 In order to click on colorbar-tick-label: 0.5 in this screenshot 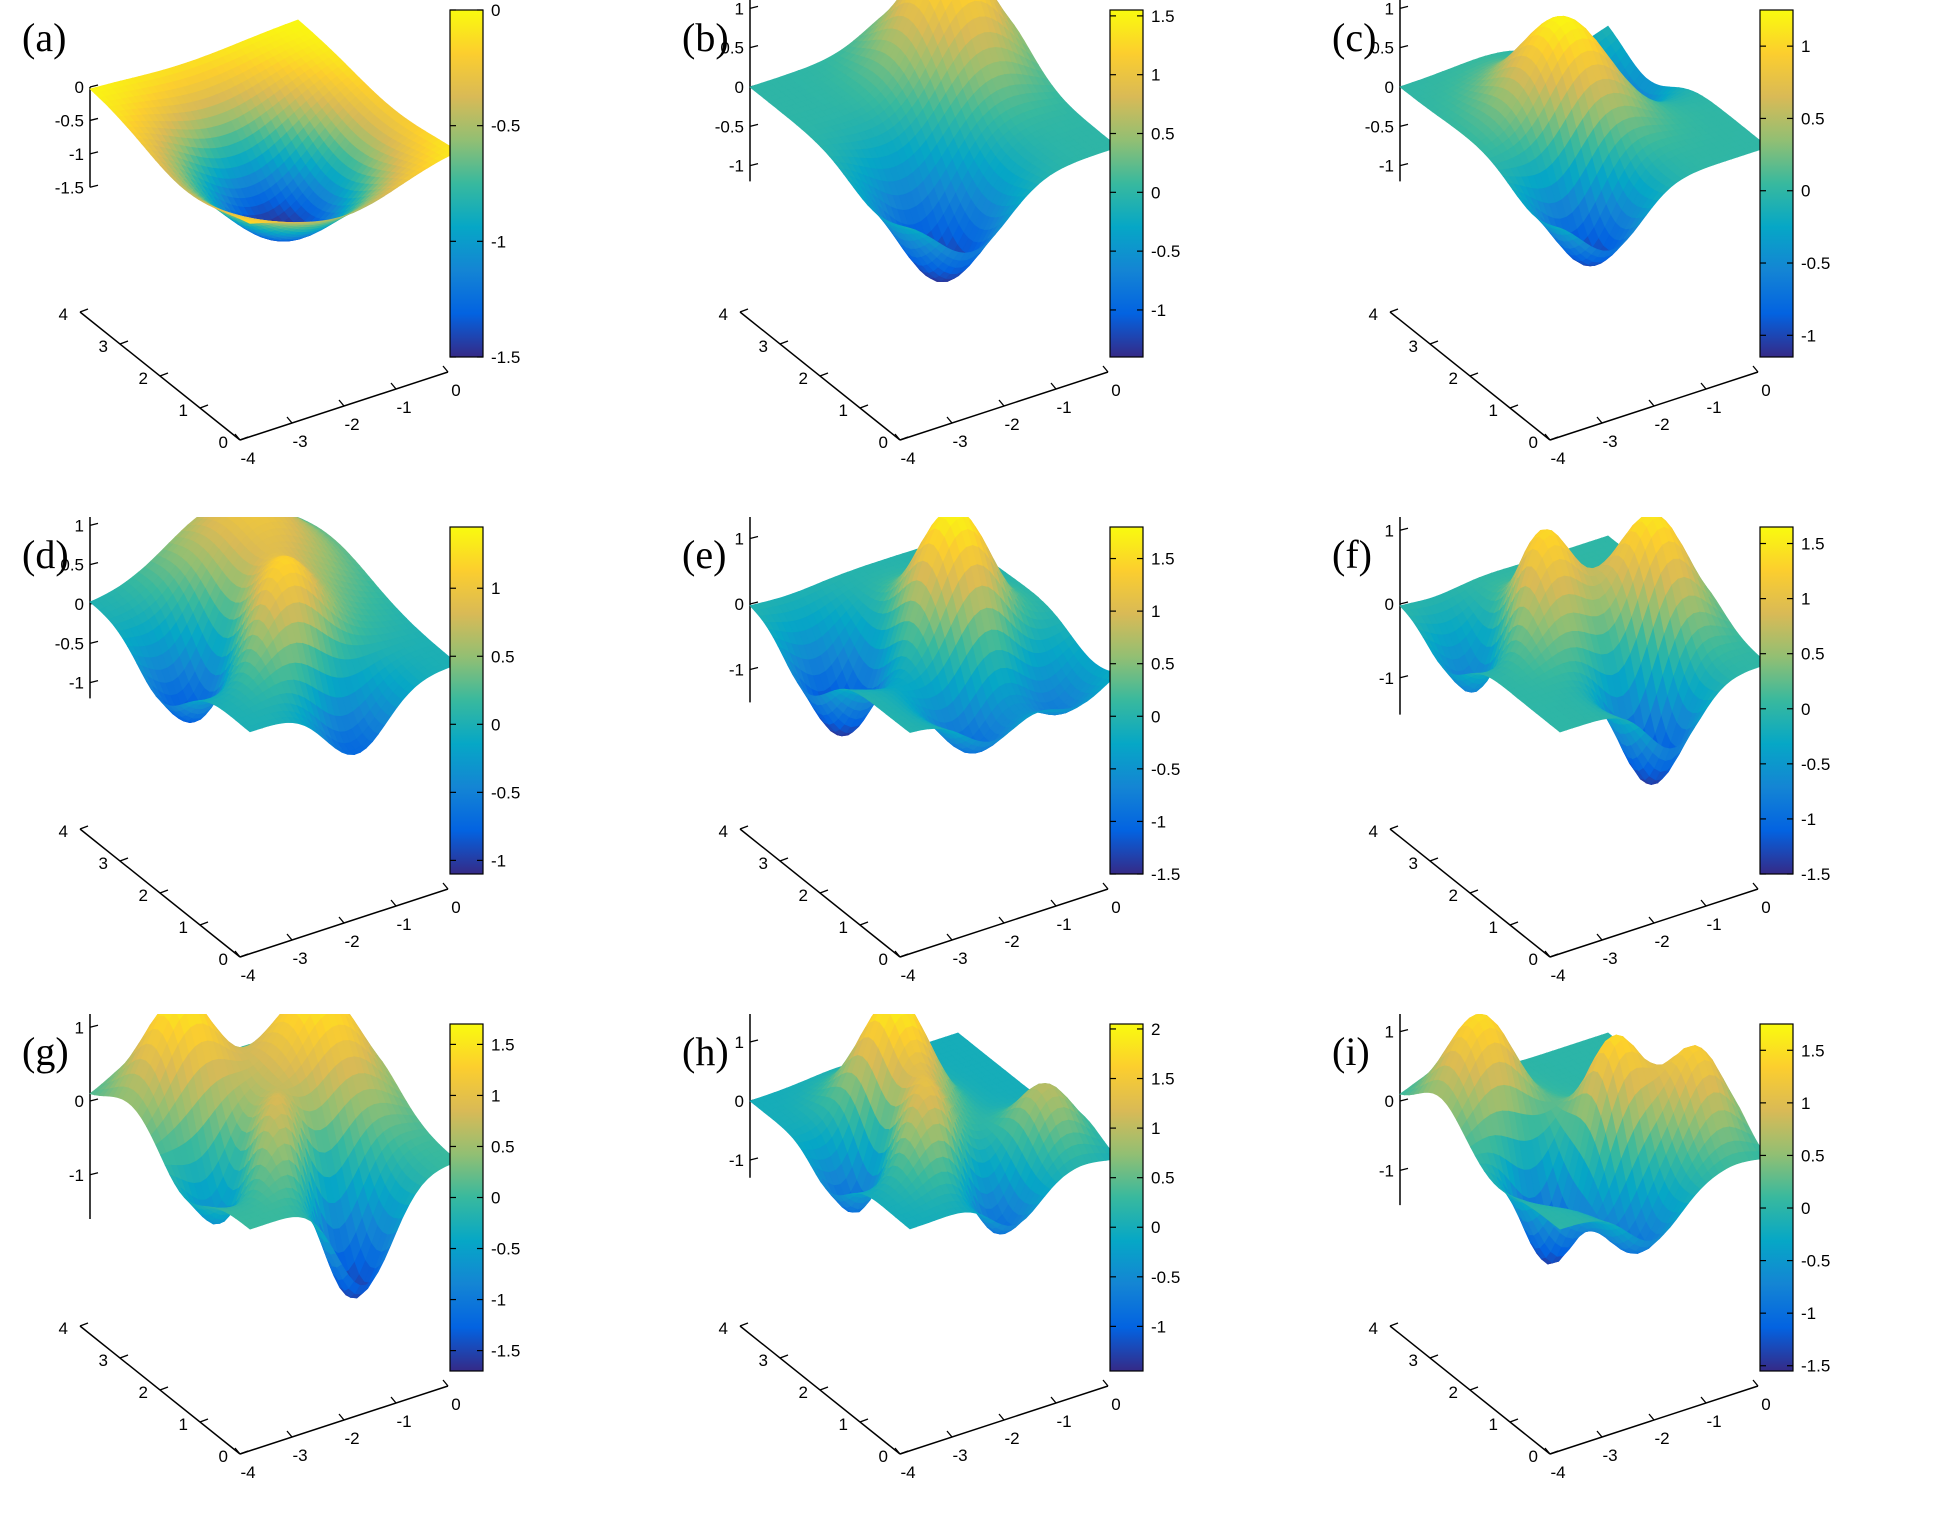, I will do `click(1813, 118)`.